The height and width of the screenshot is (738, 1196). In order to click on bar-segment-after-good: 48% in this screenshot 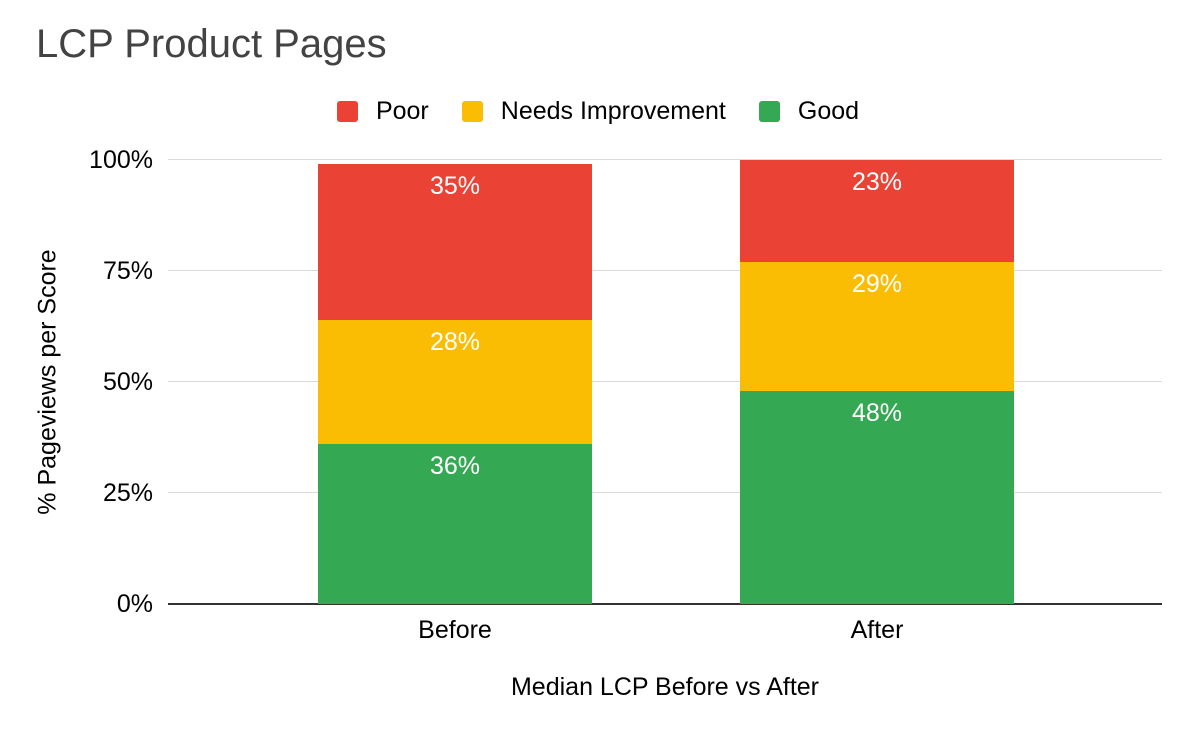, I will do `click(877, 497)`.